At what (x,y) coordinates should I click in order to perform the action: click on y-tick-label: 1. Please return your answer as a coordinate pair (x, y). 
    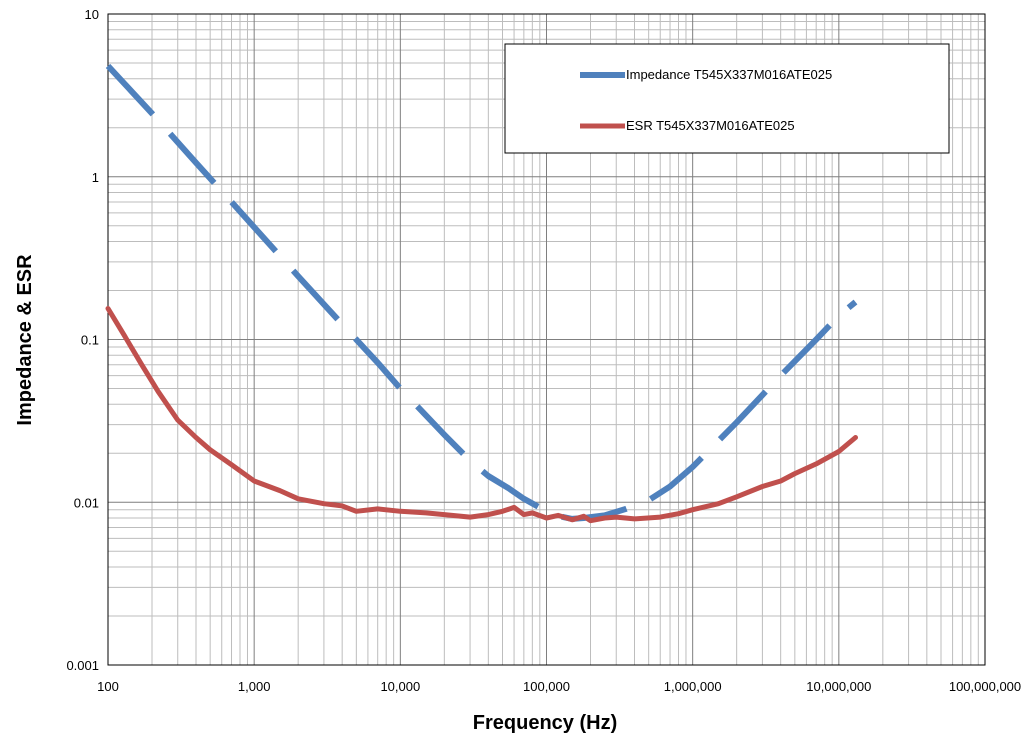
    Looking at the image, I should click on (95, 177).